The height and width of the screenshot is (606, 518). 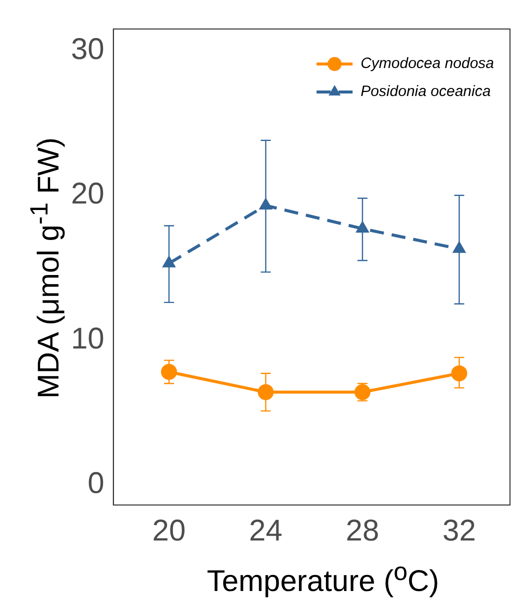 What do you see at coordinates (96, 483) in the screenshot?
I see `y-tick-label: 0` at bounding box center [96, 483].